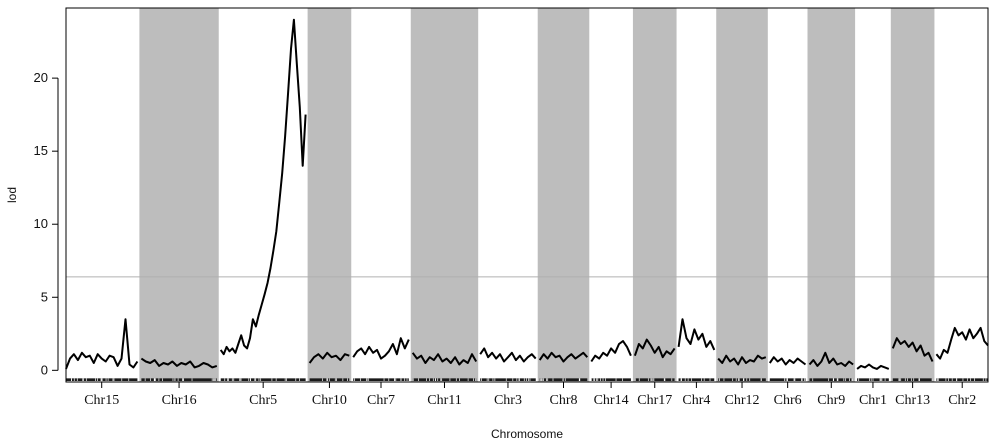 The image size is (1000, 448). What do you see at coordinates (873, 400) in the screenshot?
I see `x-tick-label-chr1: Chr1` at bounding box center [873, 400].